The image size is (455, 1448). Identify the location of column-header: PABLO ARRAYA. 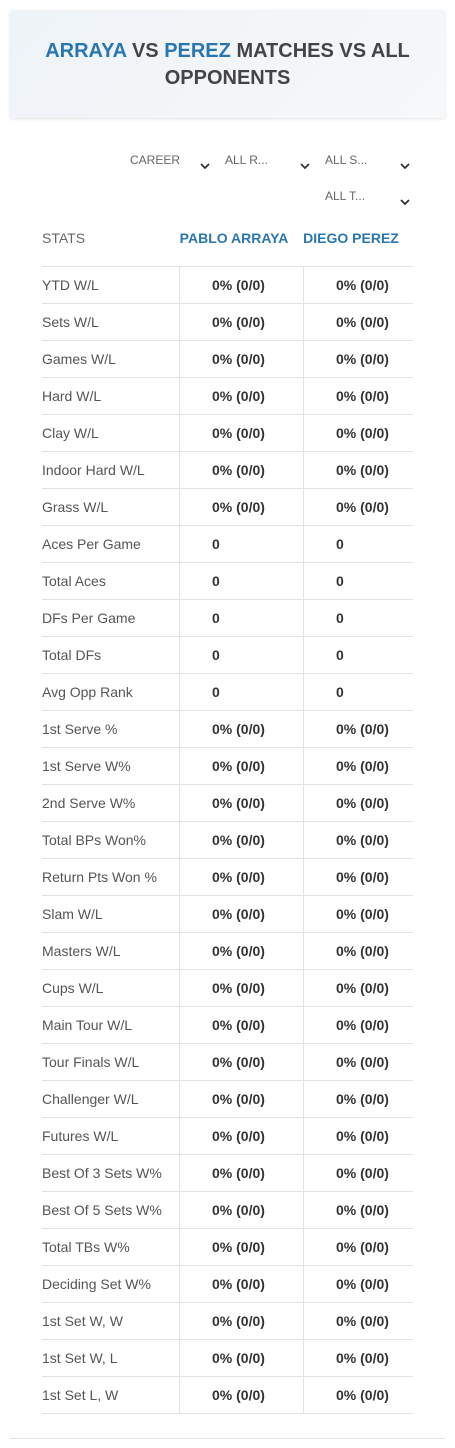
(234, 238).